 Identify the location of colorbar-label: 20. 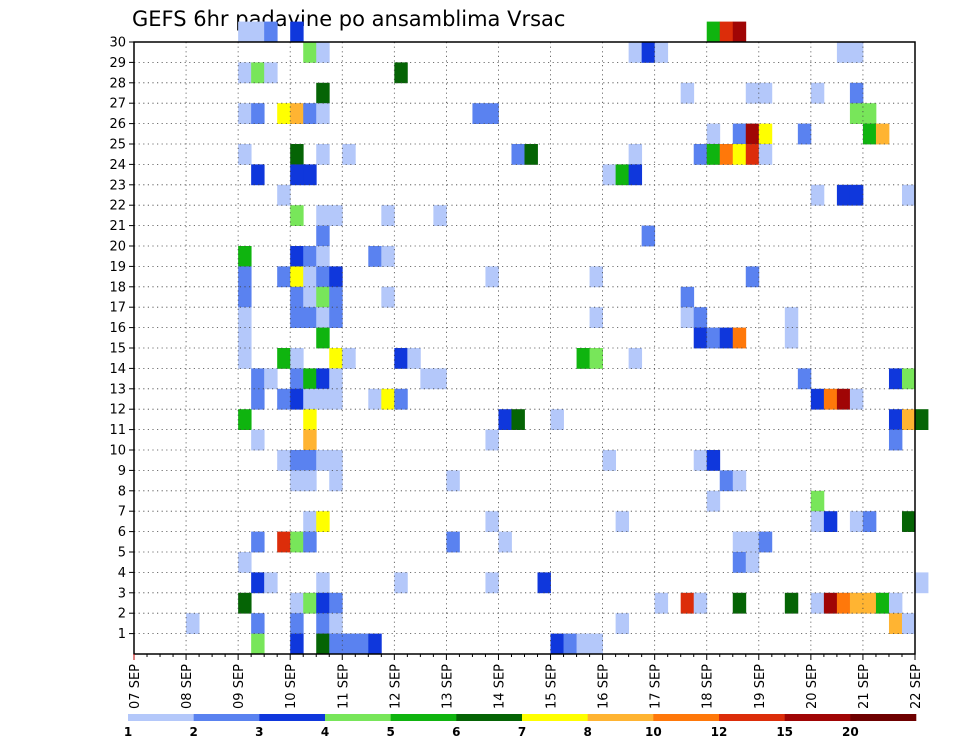
(850, 732).